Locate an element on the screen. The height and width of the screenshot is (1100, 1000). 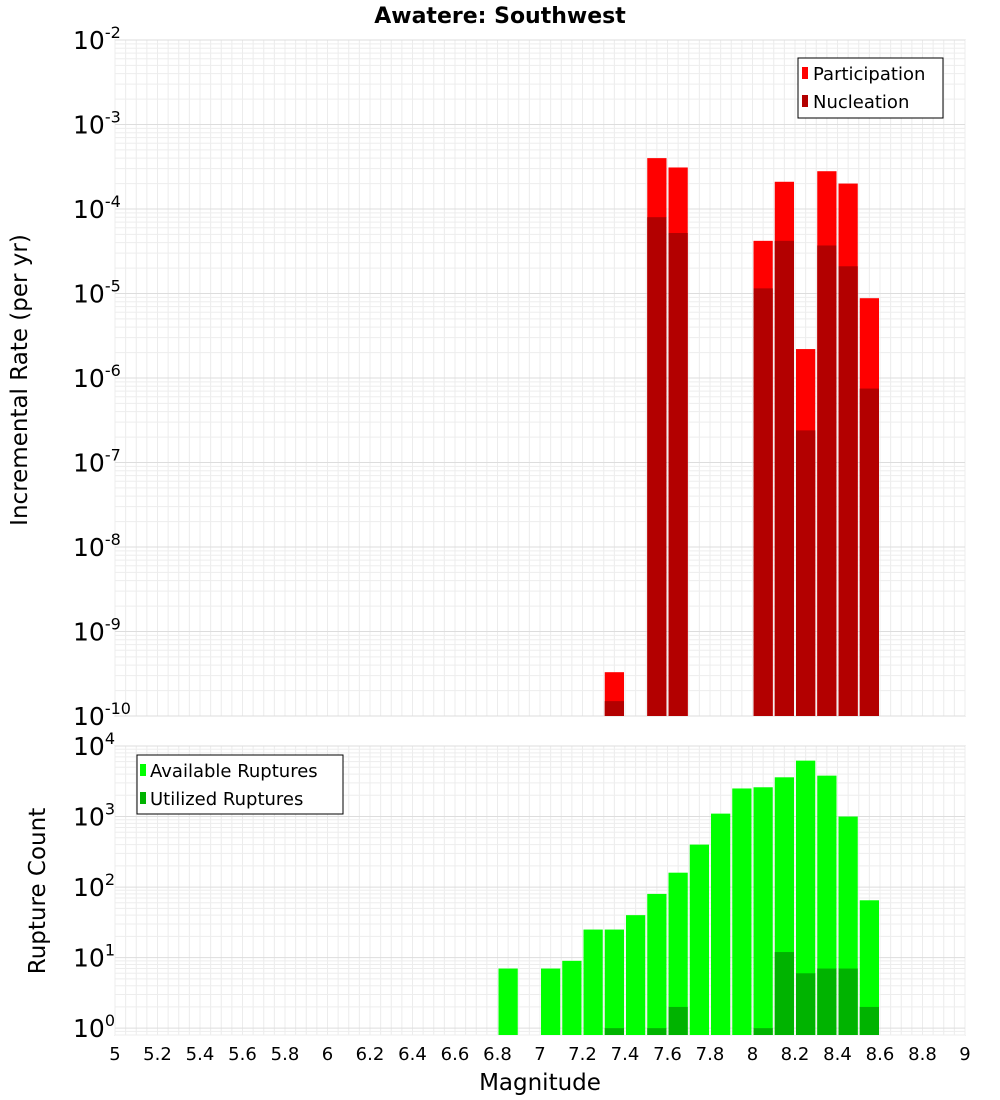
x-axis-label: Magnitude is located at coordinates (540, 1083).